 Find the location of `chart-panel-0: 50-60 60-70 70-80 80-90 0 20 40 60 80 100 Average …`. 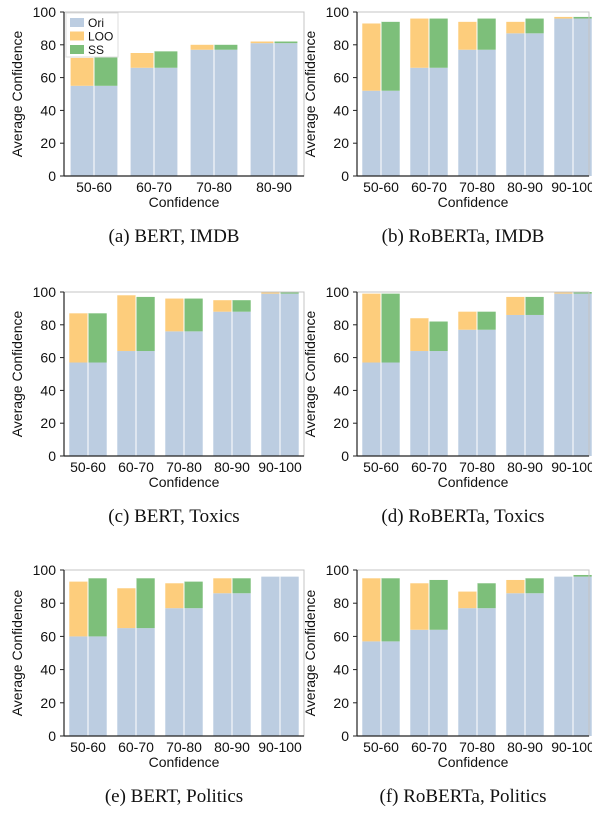

chart-panel-0: 50-60 60-70 70-80 80-90 0 20 40 60 80 100 Average … is located at coordinates (157, 125).